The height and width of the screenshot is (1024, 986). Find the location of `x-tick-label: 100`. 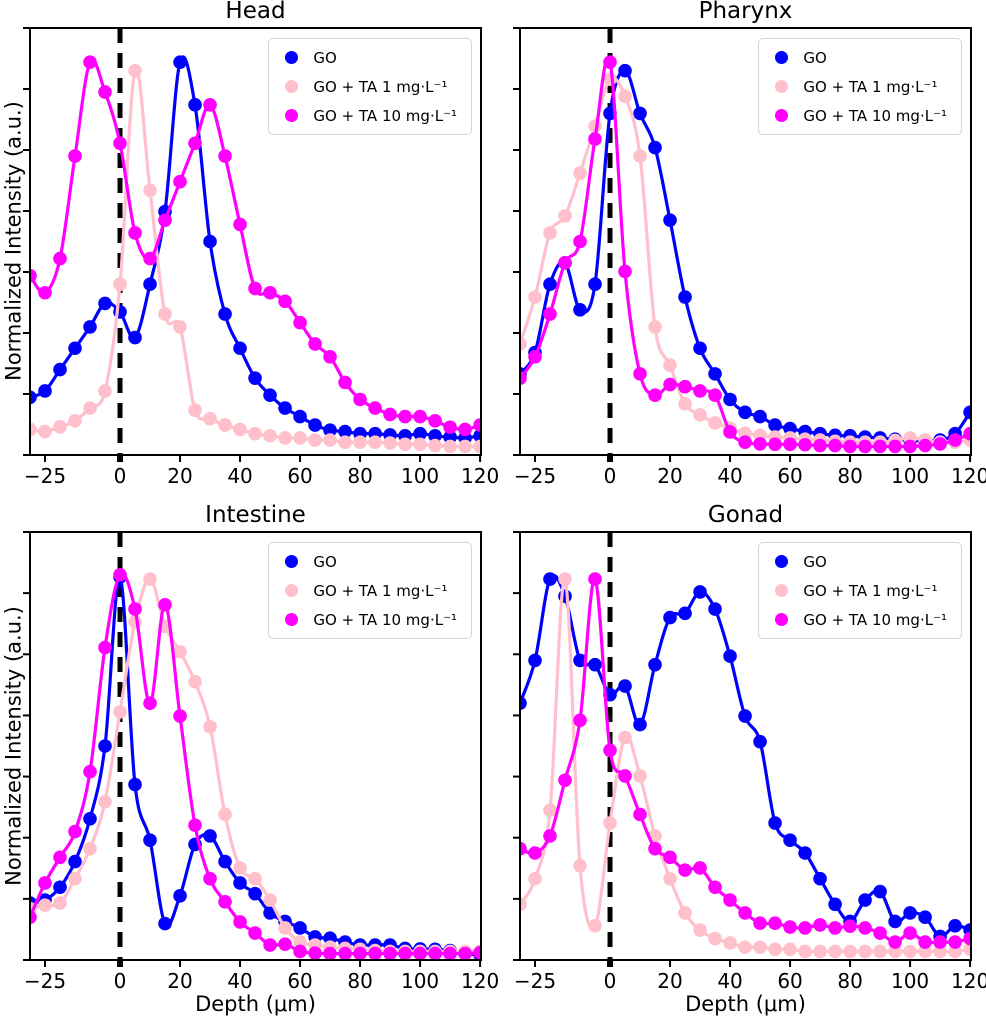

x-tick-label: 100 is located at coordinates (420, 981).